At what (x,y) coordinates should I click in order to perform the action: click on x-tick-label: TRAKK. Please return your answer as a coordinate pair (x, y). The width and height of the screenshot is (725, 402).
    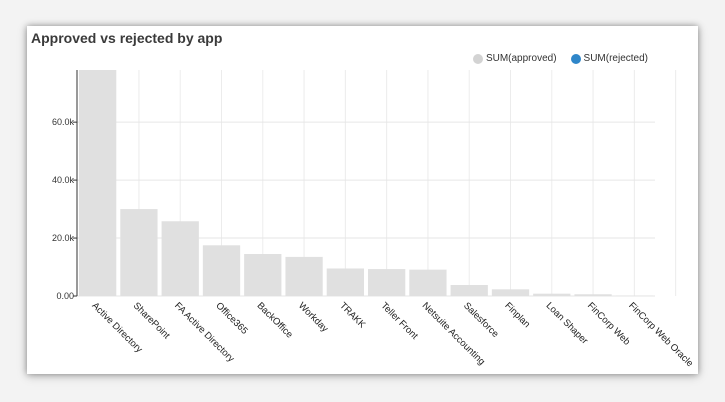
    Looking at the image, I should click on (352, 315).